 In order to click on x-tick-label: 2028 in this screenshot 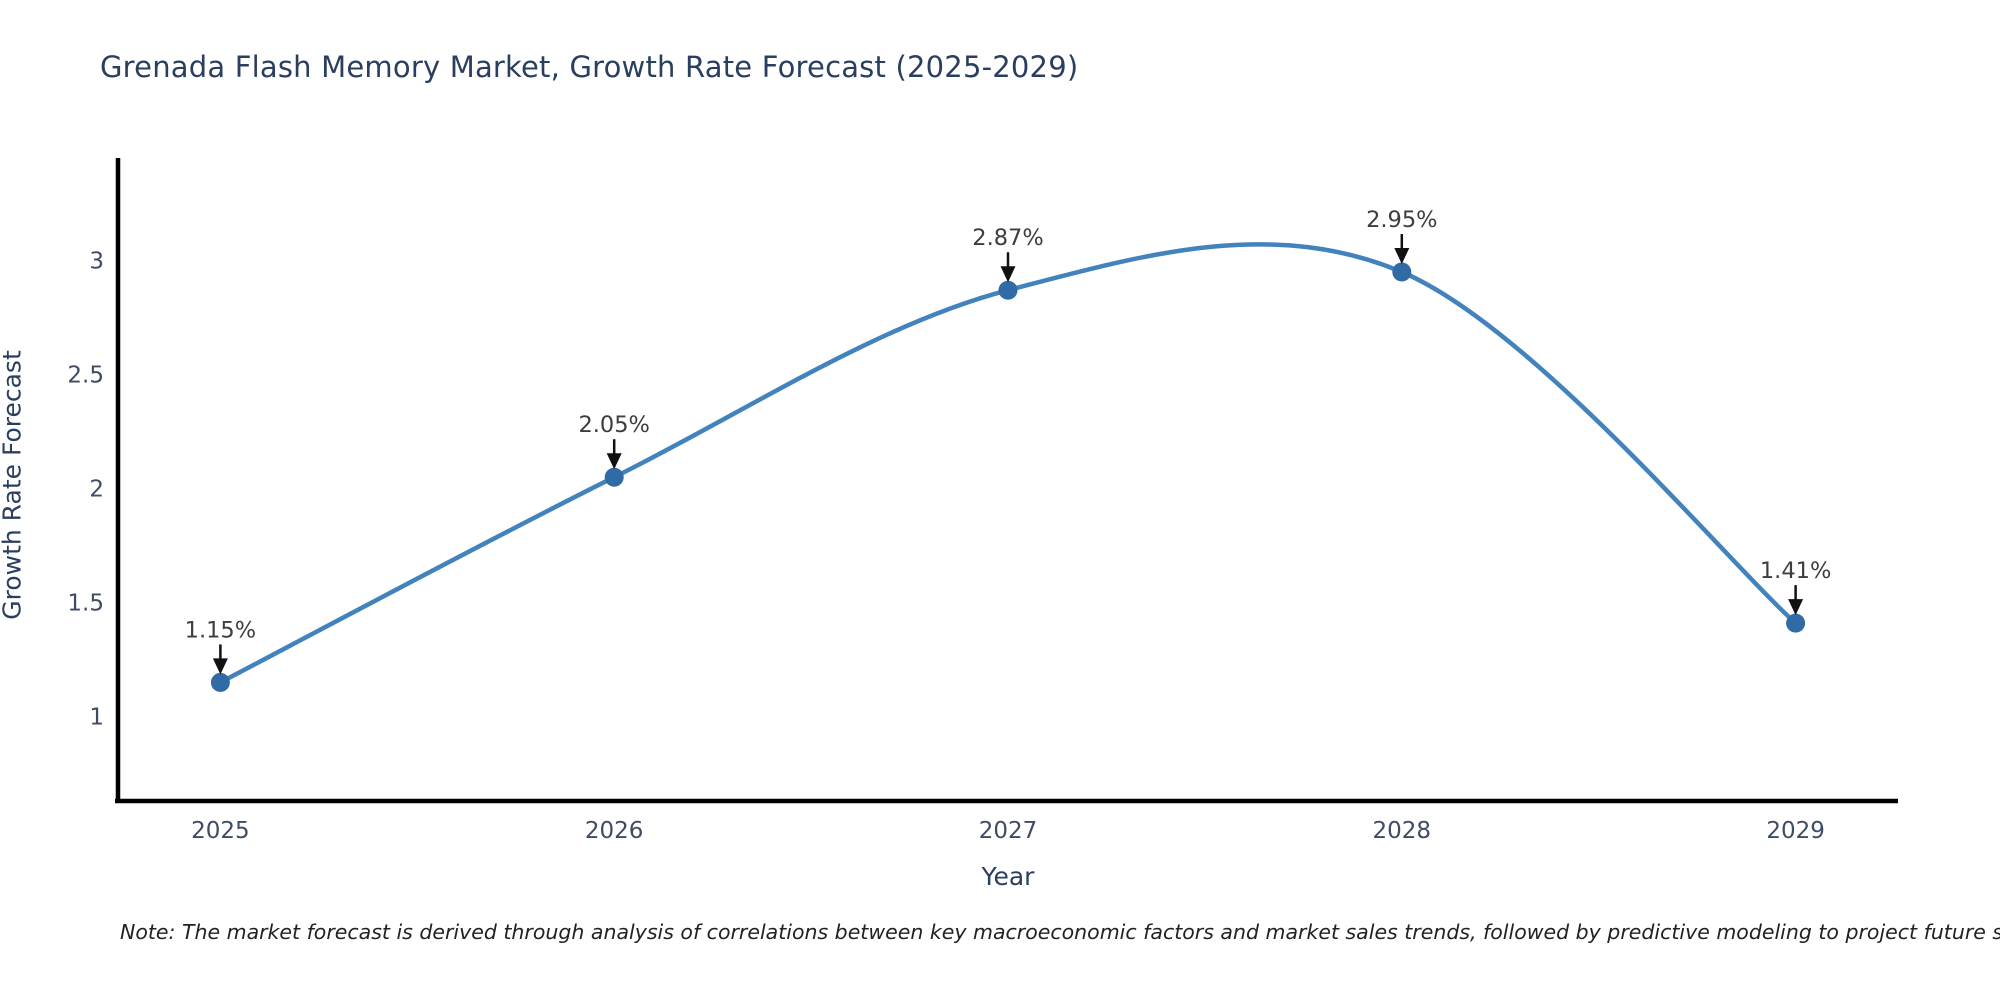, I will do `click(1402, 831)`.